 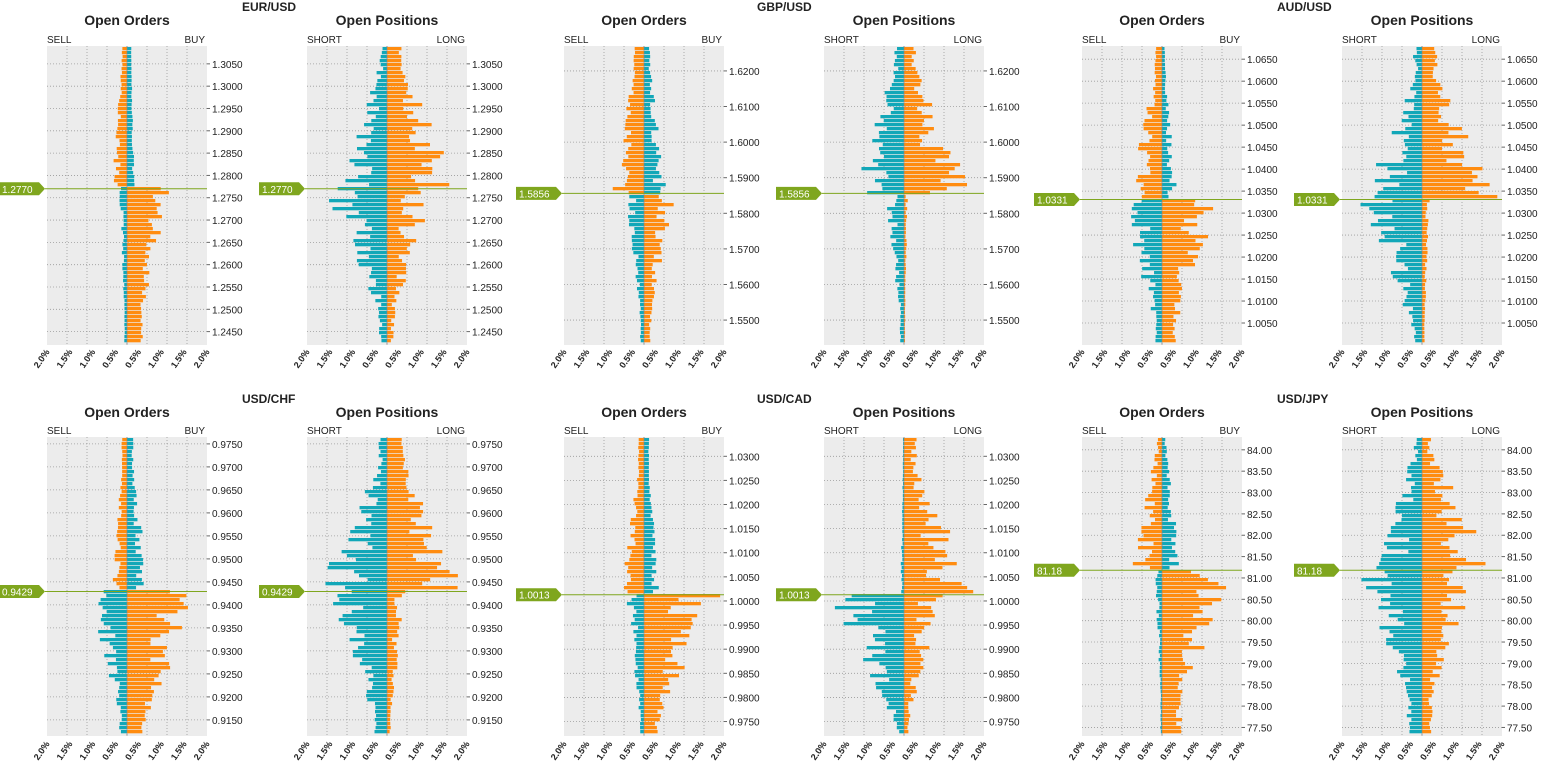 I want to click on y-tick-label: 0.9850, so click(x=744, y=674).